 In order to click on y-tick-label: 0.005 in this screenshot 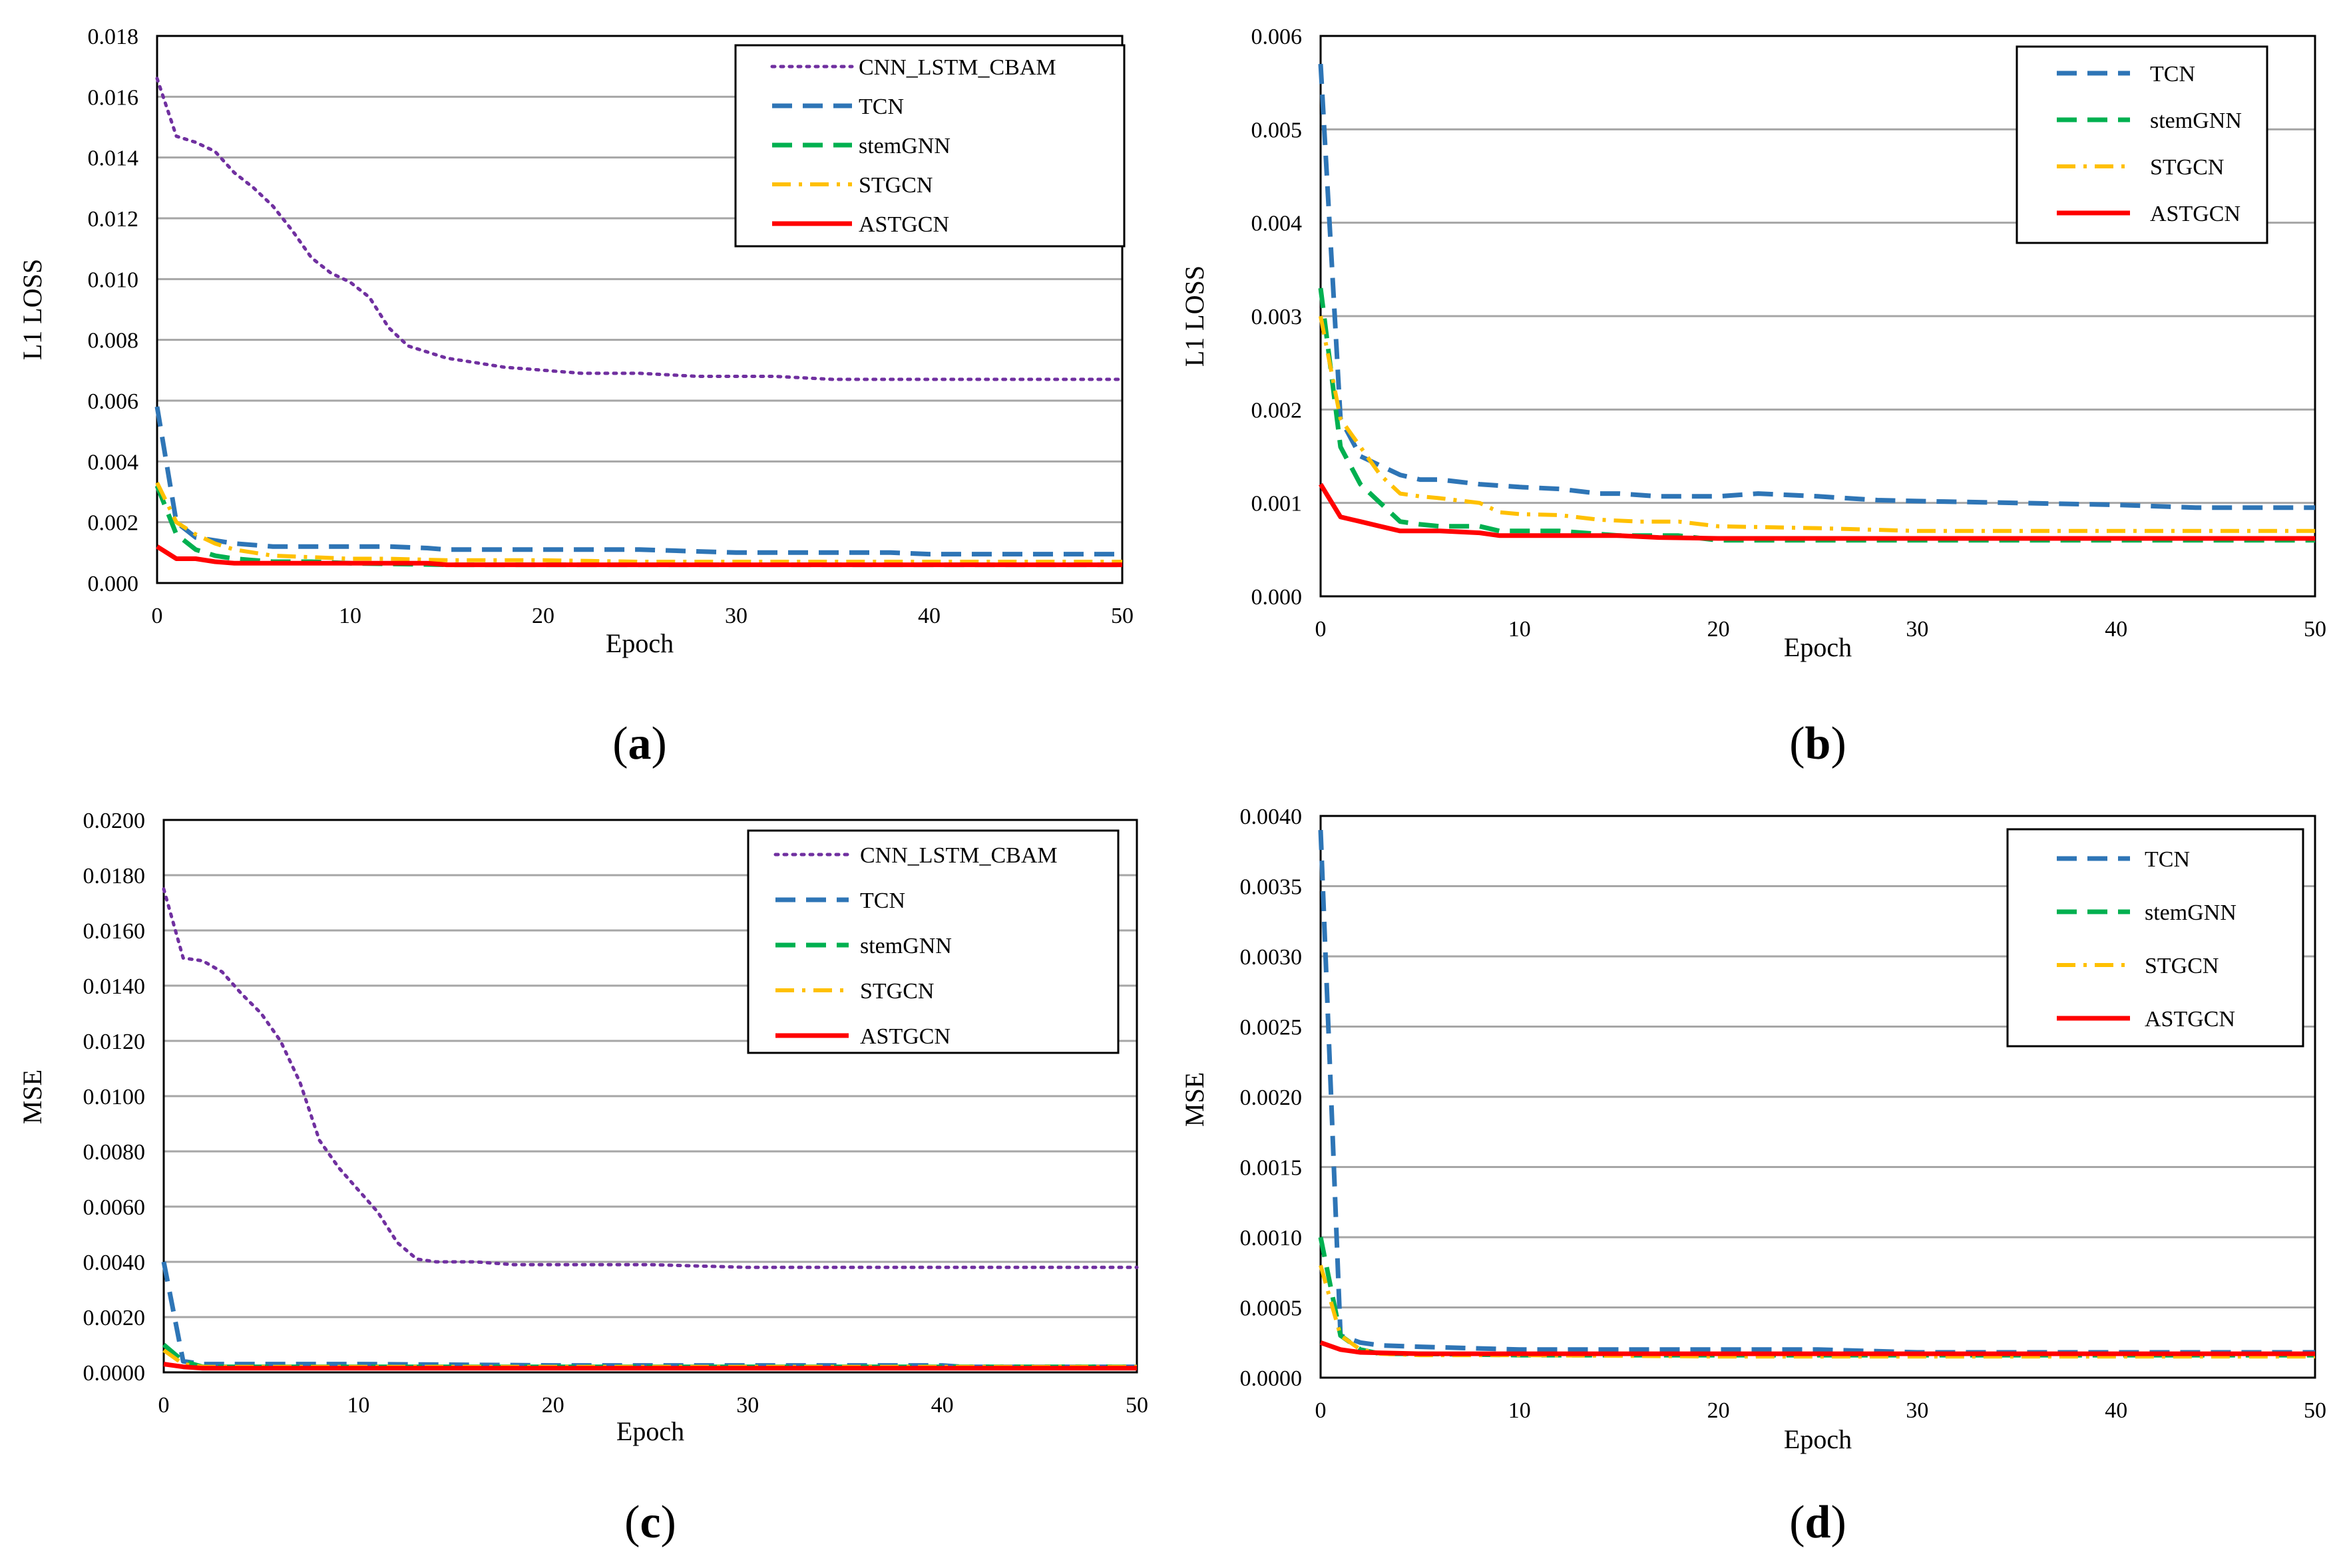, I will do `click(1277, 130)`.